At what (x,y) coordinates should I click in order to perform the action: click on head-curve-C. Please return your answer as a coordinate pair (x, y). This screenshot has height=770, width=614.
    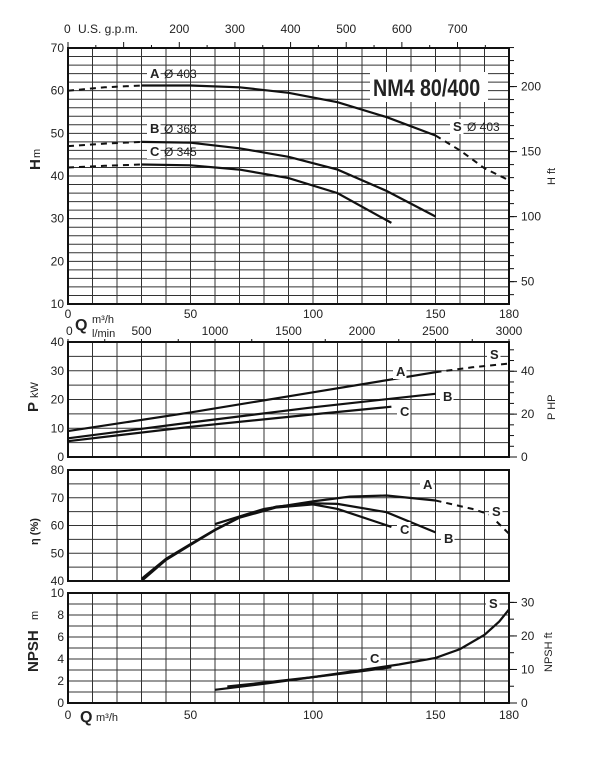
    Looking at the image, I should click on (266, 193).